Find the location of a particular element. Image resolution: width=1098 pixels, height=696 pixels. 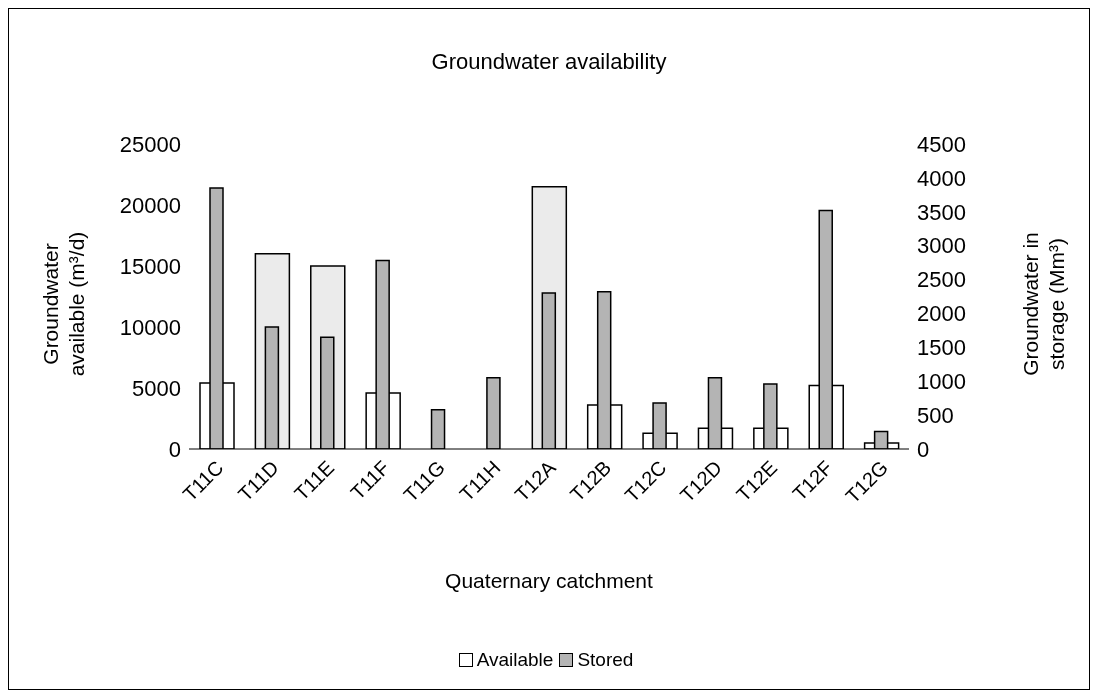

y-tick-label: 25000 is located at coordinates (150, 144).